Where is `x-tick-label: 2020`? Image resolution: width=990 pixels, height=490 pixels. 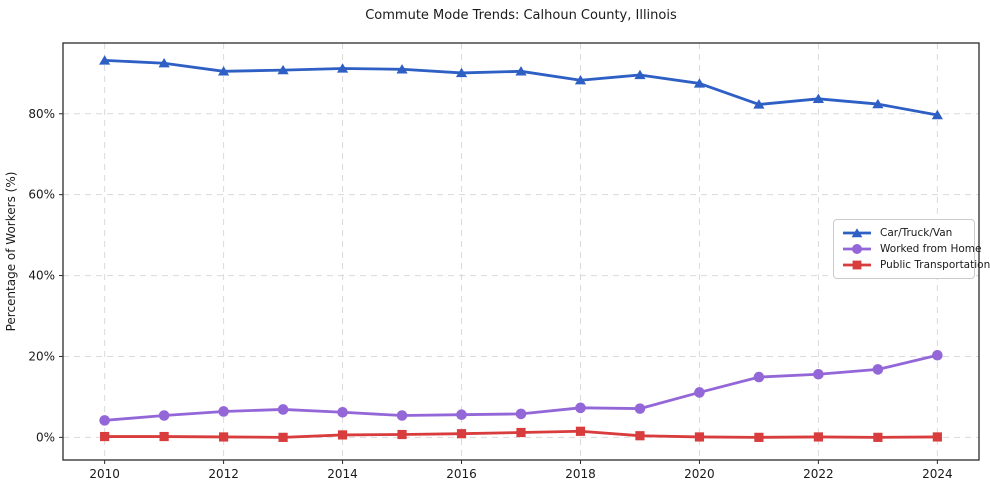
x-tick-label: 2020 is located at coordinates (699, 474).